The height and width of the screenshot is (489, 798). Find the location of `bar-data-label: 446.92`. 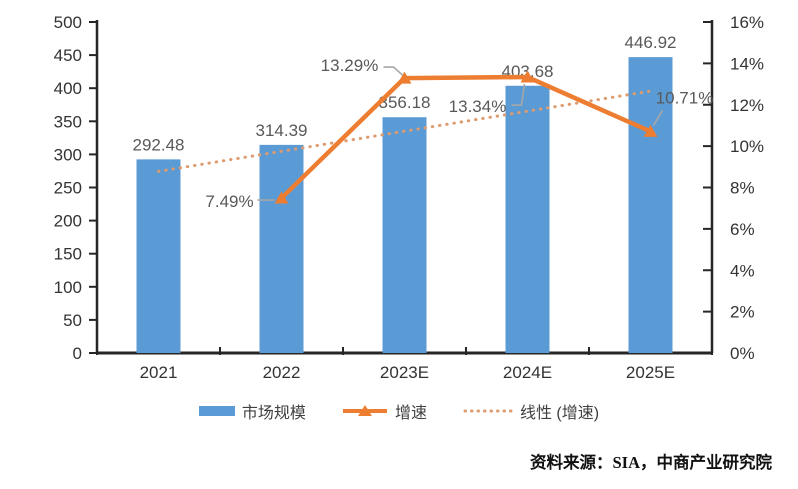

bar-data-label: 446.92 is located at coordinates (651, 42).